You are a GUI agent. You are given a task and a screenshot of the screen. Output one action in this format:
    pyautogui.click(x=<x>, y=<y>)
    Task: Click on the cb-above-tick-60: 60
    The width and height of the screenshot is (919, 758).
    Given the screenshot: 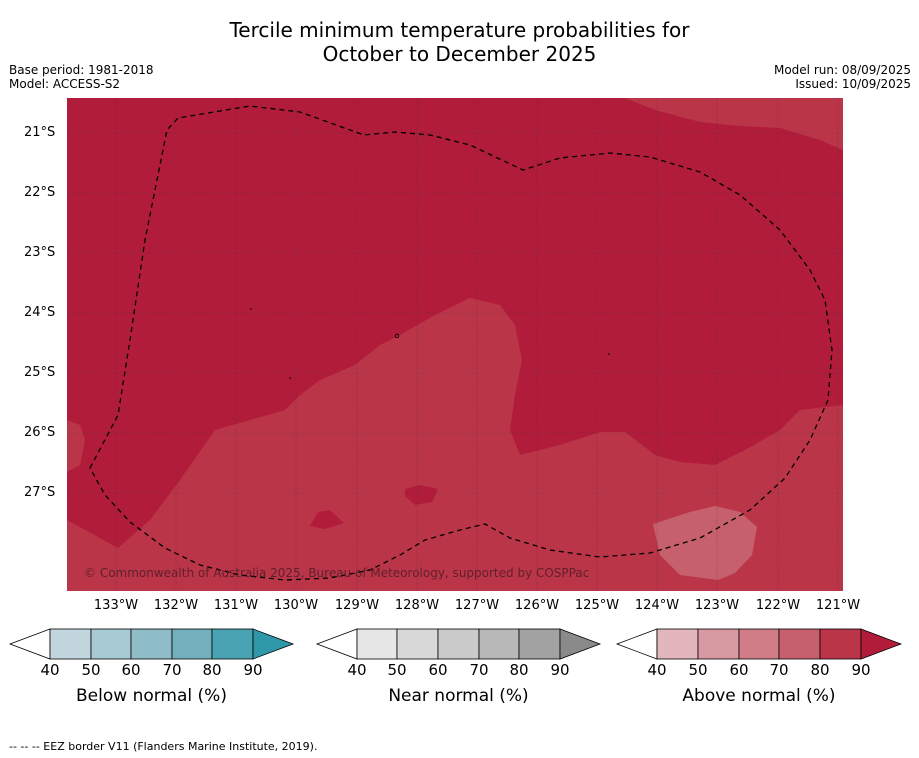 What is the action you would take?
    pyautogui.click(x=739, y=670)
    